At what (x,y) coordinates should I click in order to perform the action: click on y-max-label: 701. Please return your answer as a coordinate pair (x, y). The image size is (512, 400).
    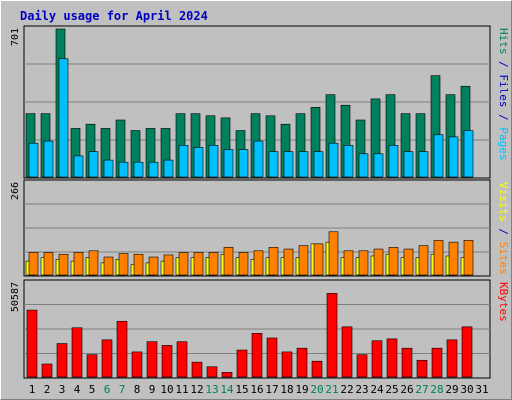
    Looking at the image, I should click on (15, 37).